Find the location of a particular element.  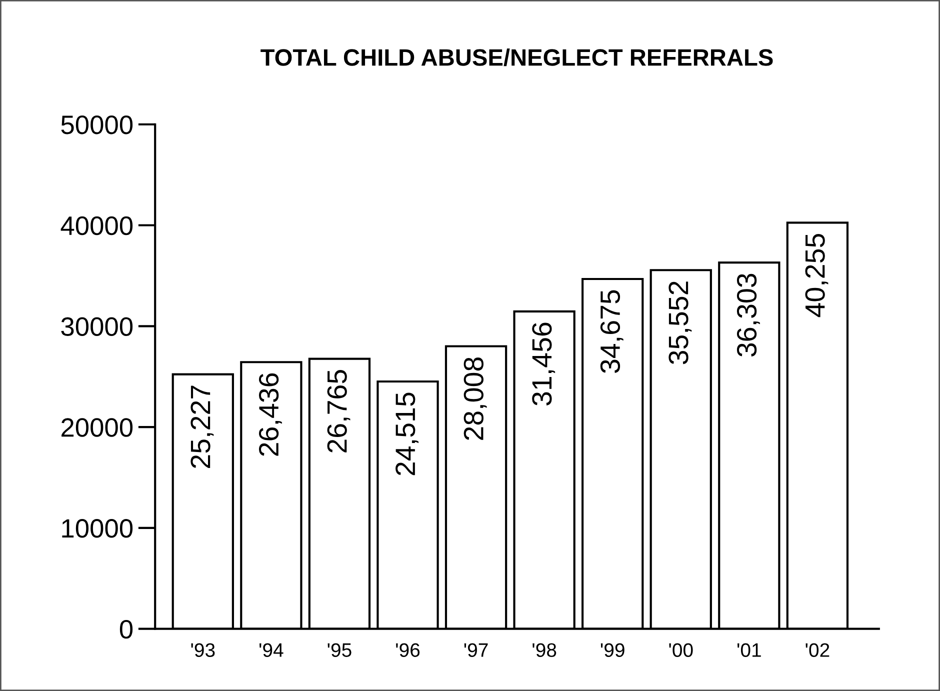

x-tick-label: '93 is located at coordinates (203, 650).